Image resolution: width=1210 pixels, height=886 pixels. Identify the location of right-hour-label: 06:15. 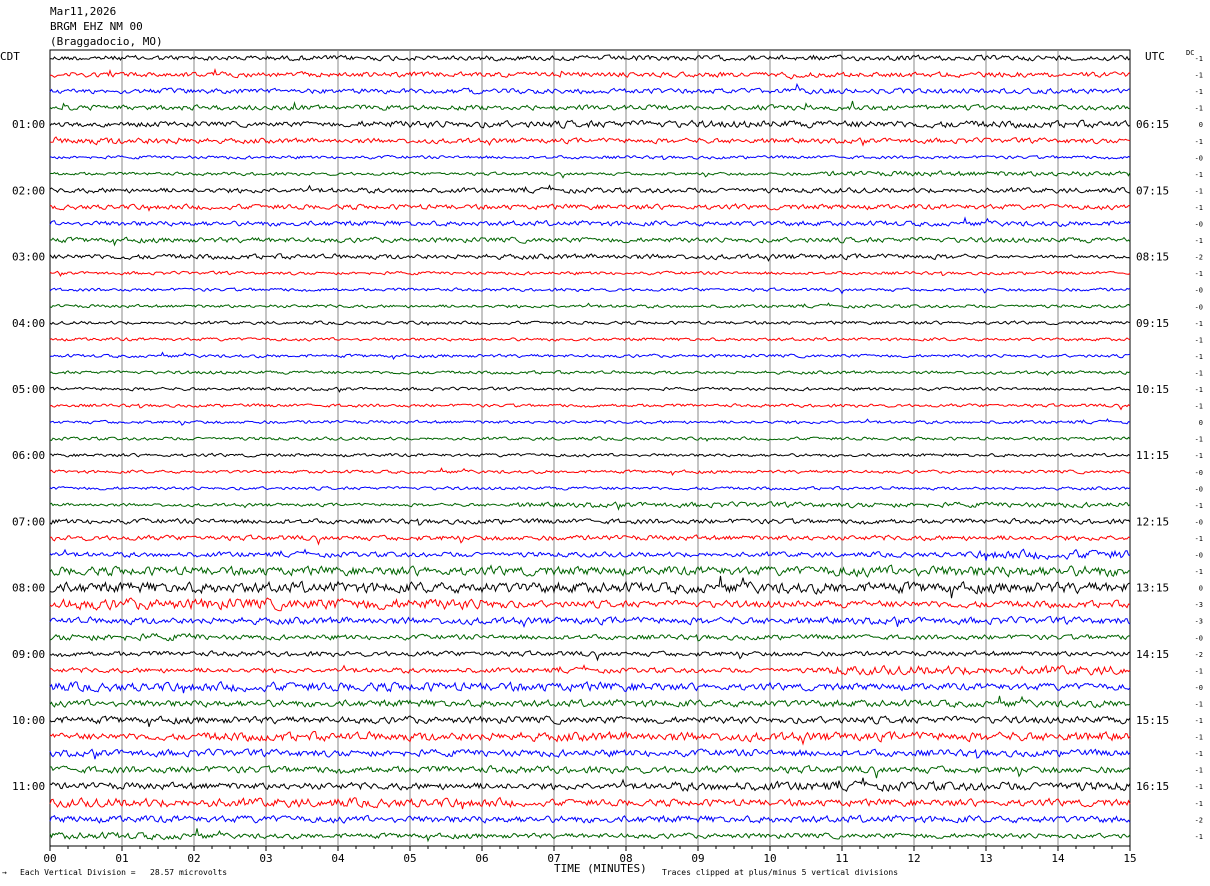
(1152, 124).